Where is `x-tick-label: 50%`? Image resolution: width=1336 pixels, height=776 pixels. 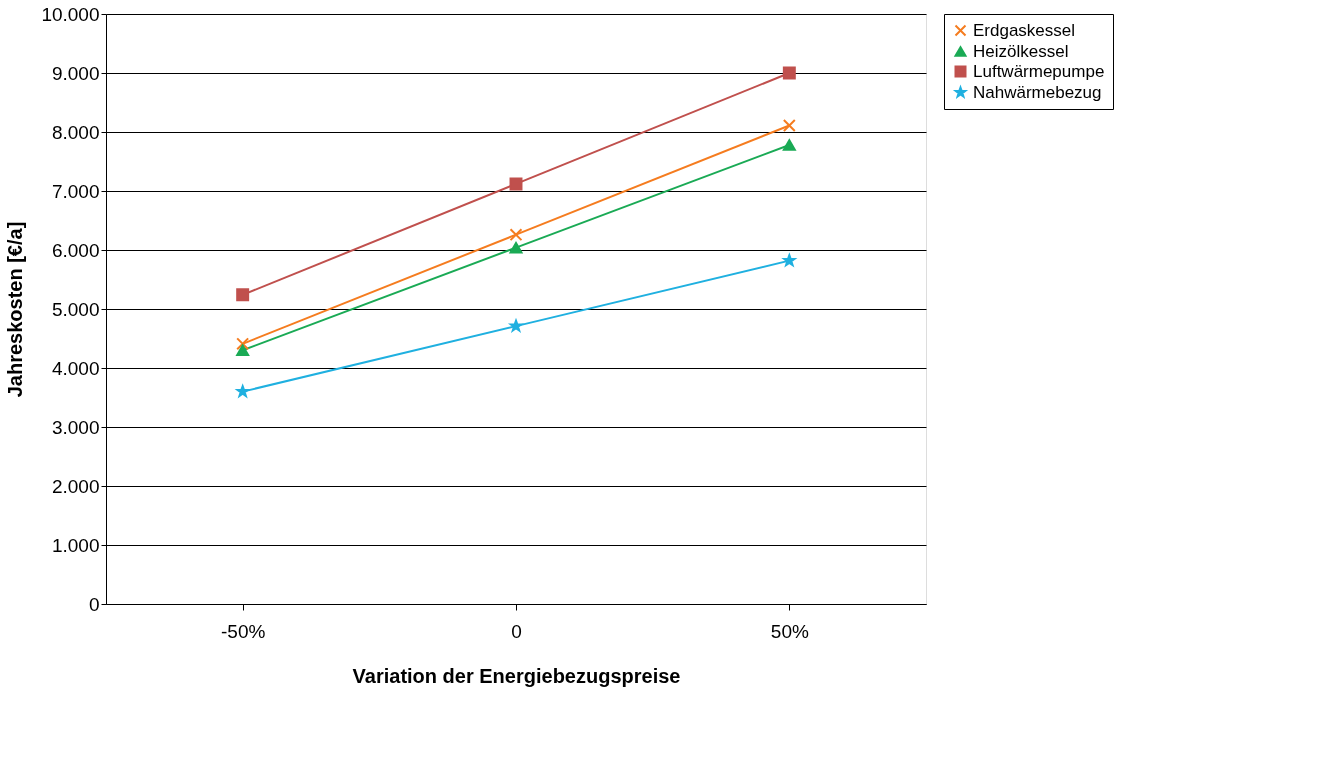 x-tick-label: 50% is located at coordinates (789, 631).